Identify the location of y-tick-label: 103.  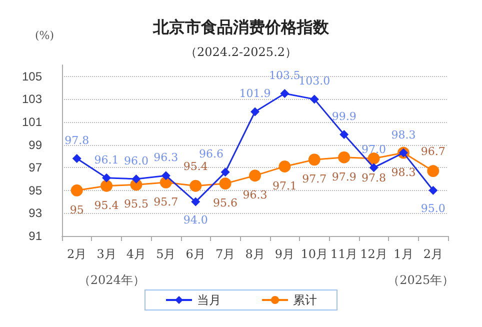
(32, 99).